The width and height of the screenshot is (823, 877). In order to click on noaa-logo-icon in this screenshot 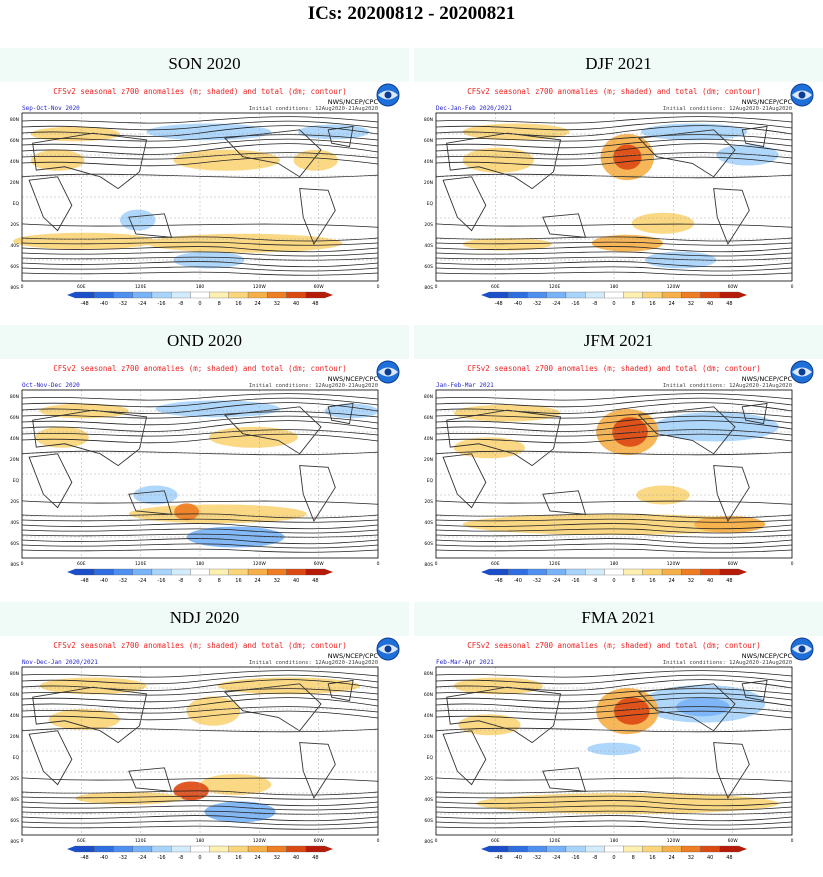, I will do `click(802, 649)`.